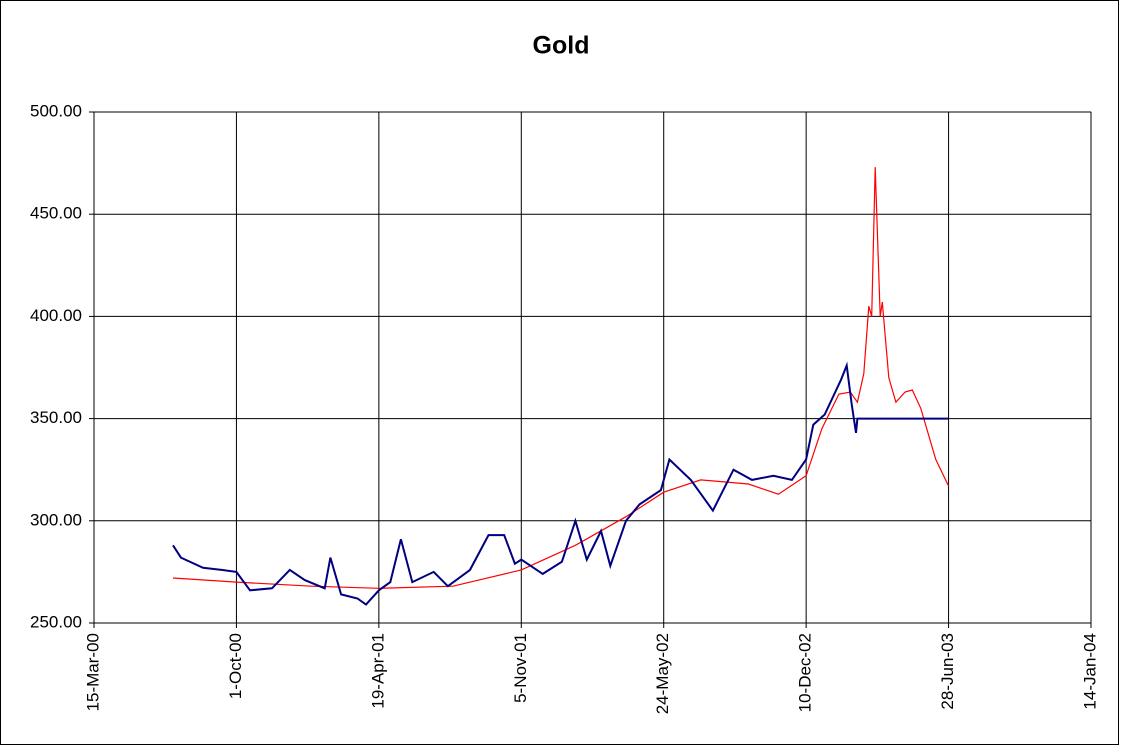 This screenshot has width=1123, height=753. I want to click on x-tick-label: 10-Dec-02, so click(805, 672).